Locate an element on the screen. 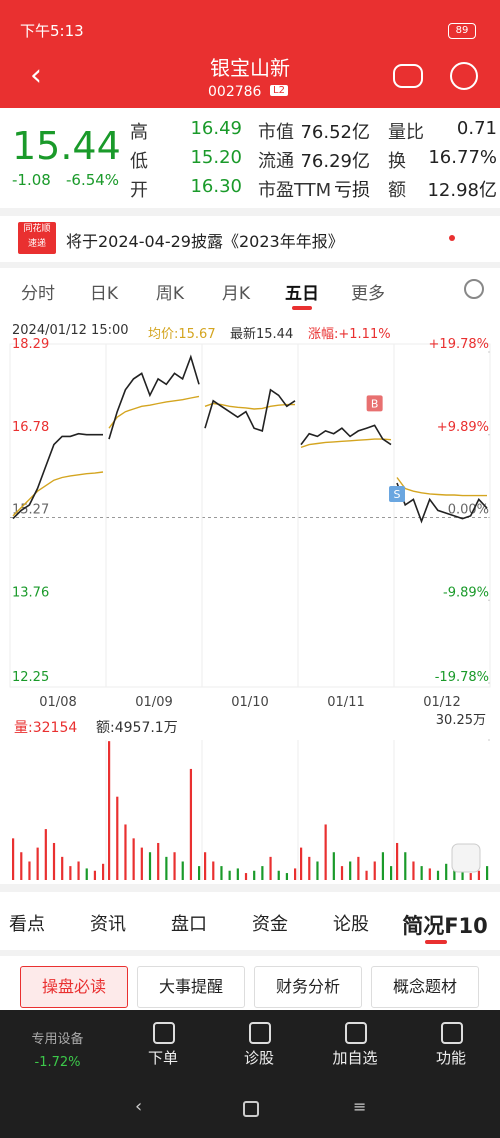 The image size is (500, 1138). bottom-tab: 资讯 is located at coordinates (108, 924).